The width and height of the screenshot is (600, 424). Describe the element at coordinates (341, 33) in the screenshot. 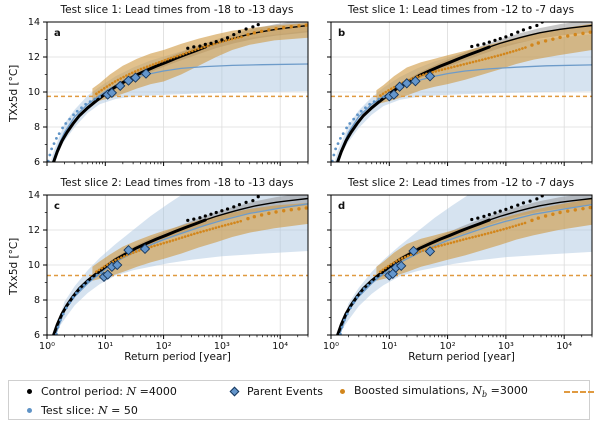

I see `svg-text: b` at that location.